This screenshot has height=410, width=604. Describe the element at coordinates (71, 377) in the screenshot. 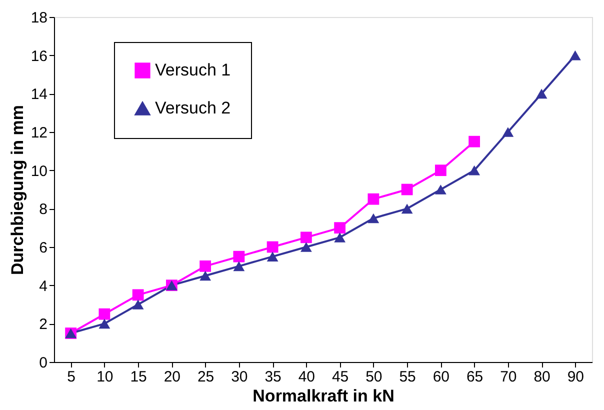

I see `x-tick-label: 5` at that location.